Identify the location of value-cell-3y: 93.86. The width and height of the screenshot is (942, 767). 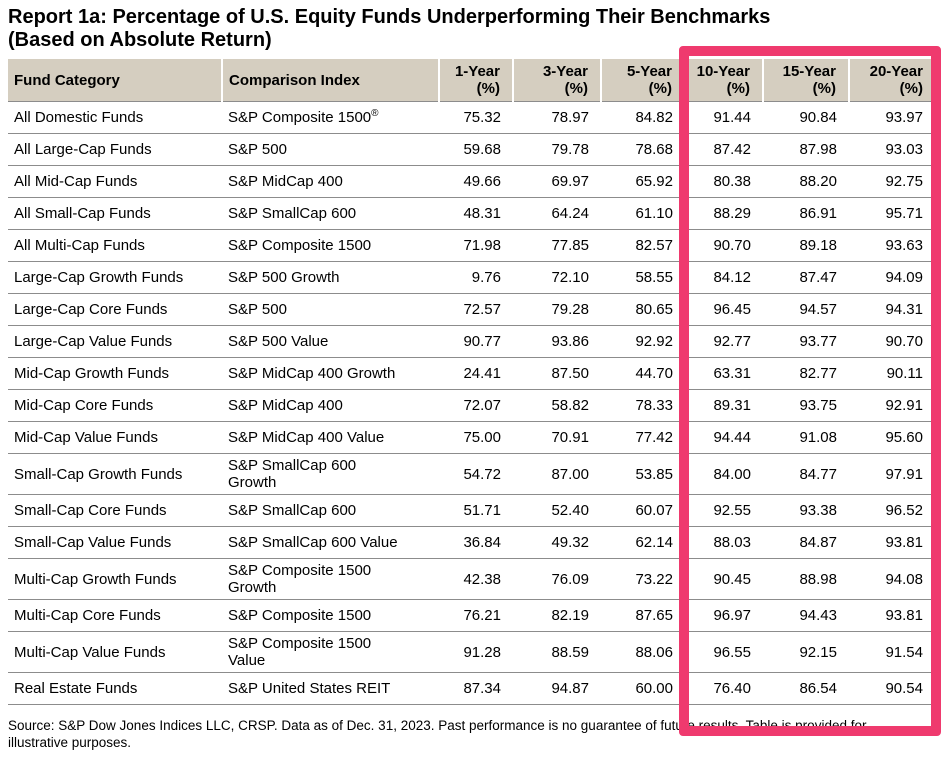
(557, 341).